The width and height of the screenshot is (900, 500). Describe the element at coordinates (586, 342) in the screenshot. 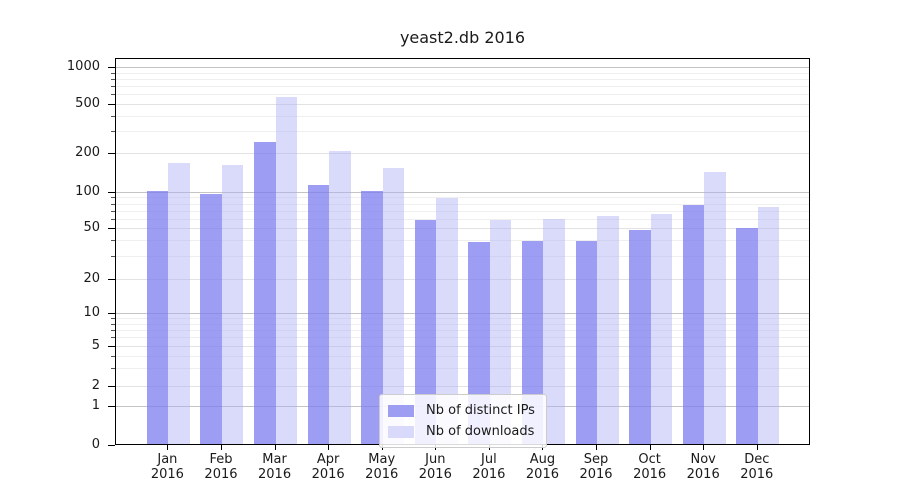

I see `bar-ips-sep` at that location.